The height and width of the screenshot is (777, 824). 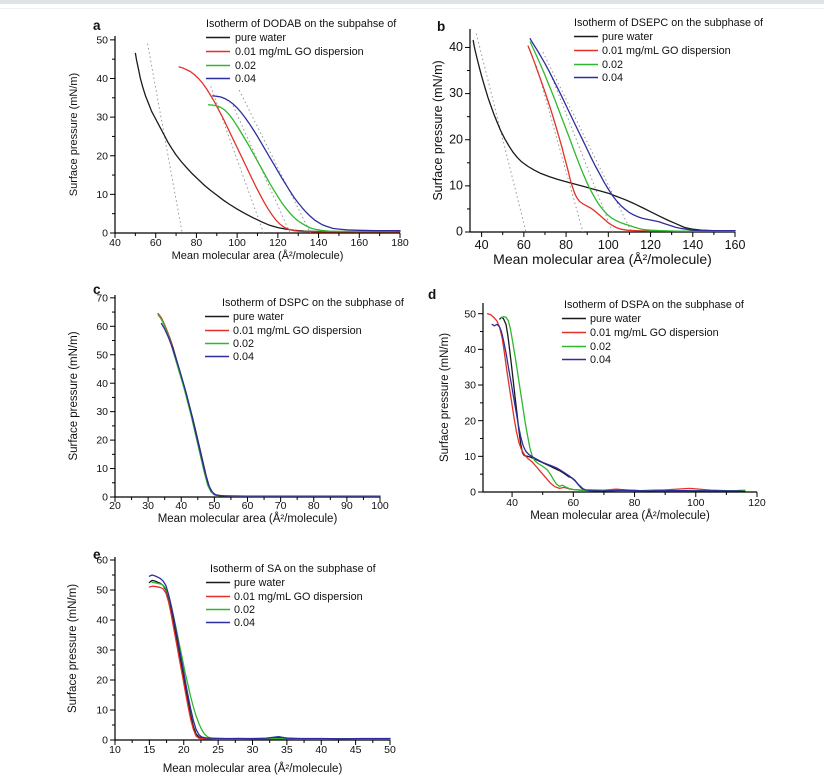 What do you see at coordinates (97, 289) in the screenshot?
I see `panel-letter: c` at bounding box center [97, 289].